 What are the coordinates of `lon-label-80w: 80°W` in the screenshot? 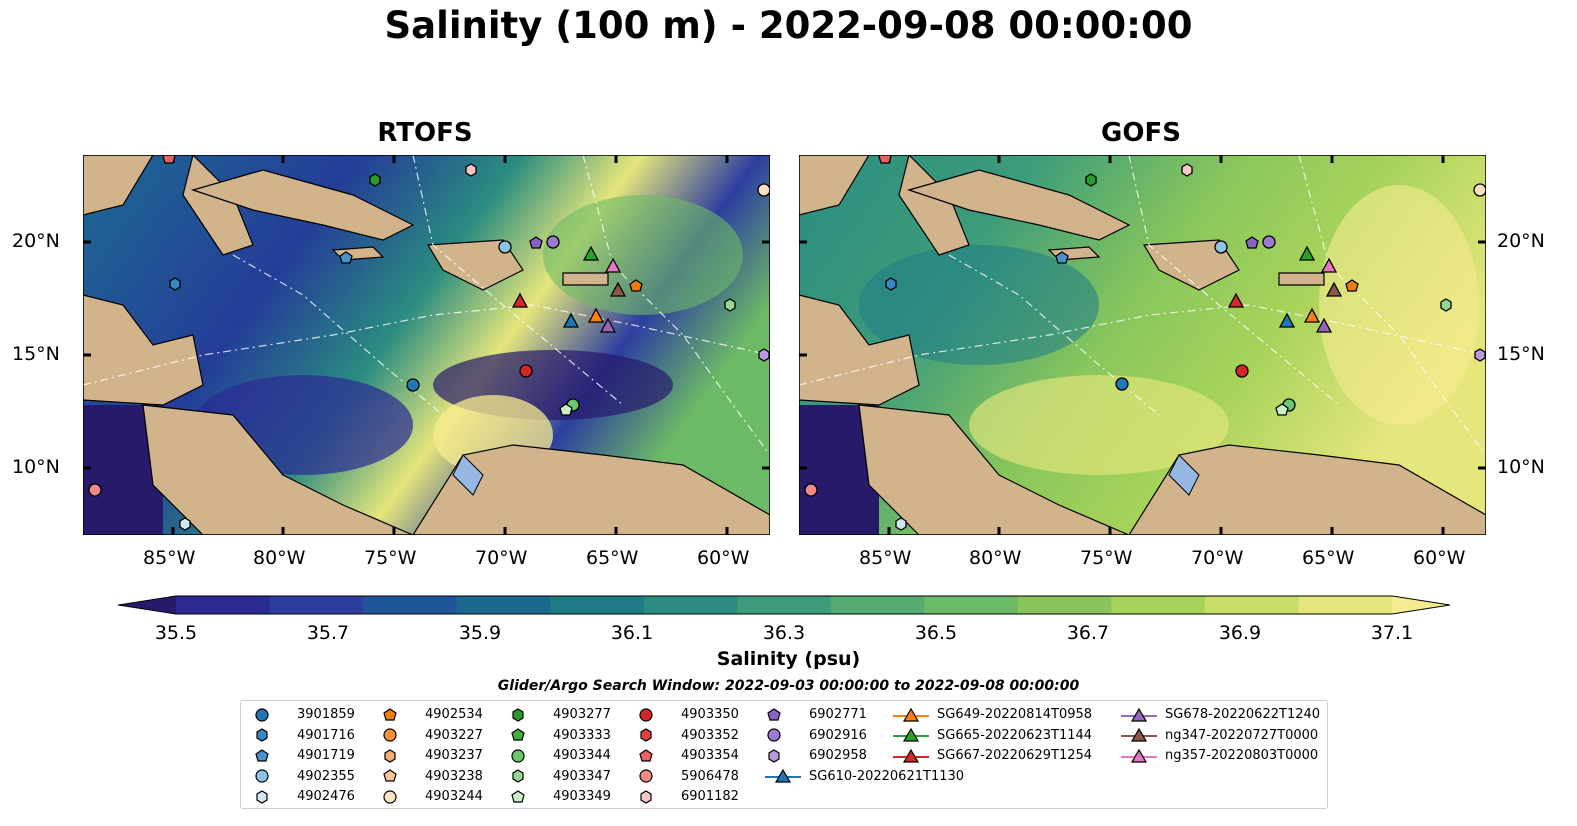 It's located at (279, 558).